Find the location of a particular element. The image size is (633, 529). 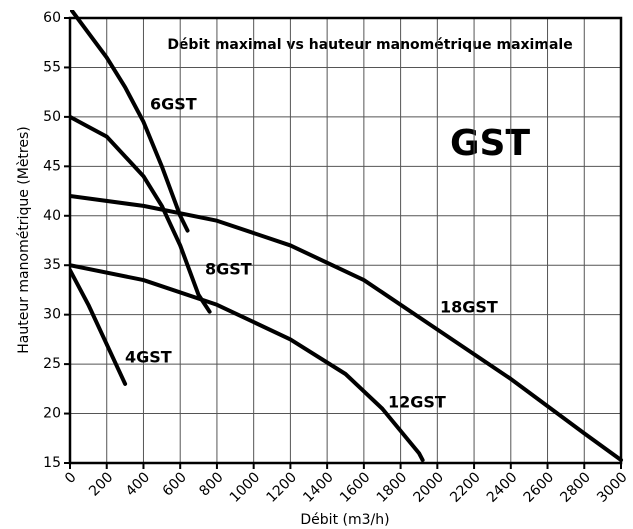

x-tick-label: 0 is located at coordinates (71, 478).